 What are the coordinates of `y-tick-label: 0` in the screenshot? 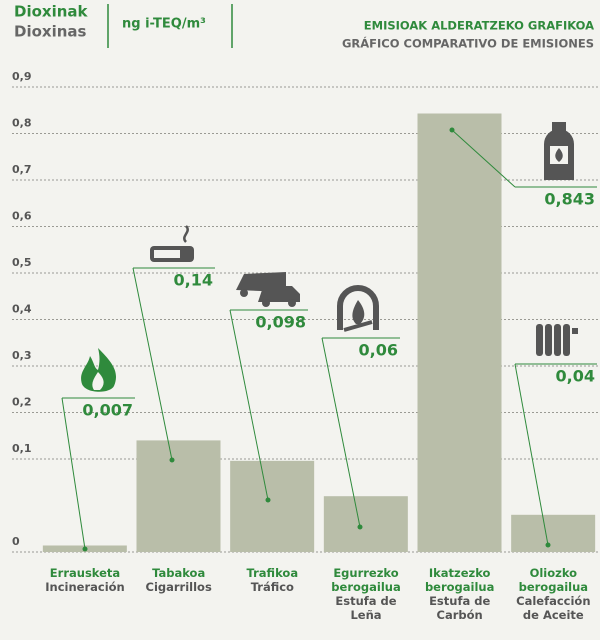 It's located at (16, 541).